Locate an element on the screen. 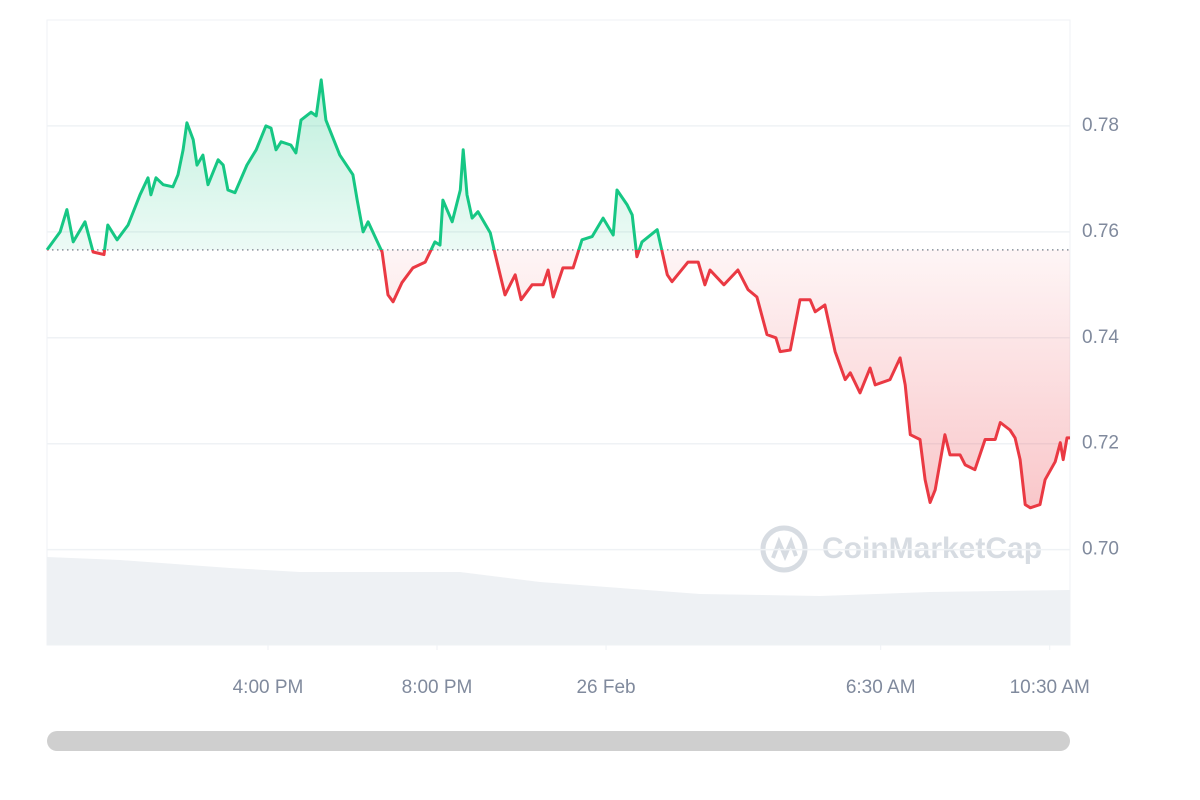 The height and width of the screenshot is (800, 1200). y-tick-label: 0.76 is located at coordinates (1100, 231).